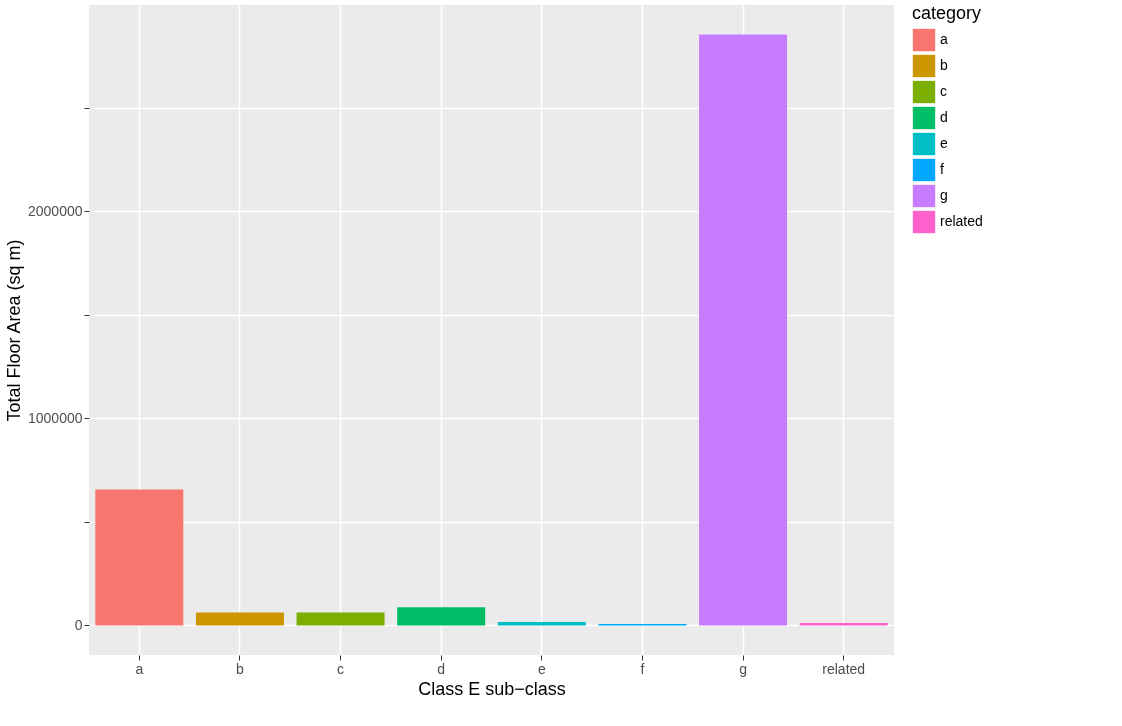 The width and height of the screenshot is (1122, 726). I want to click on x-axis-title: Class E sub−class, so click(492, 688).